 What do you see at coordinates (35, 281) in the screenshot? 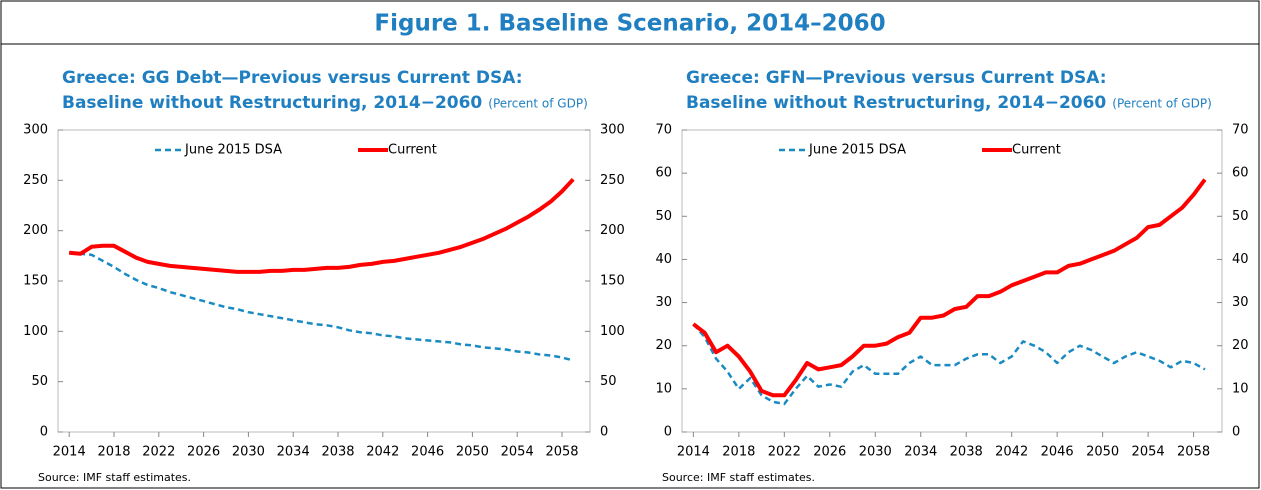
I see `y-tick-label: 150` at bounding box center [35, 281].